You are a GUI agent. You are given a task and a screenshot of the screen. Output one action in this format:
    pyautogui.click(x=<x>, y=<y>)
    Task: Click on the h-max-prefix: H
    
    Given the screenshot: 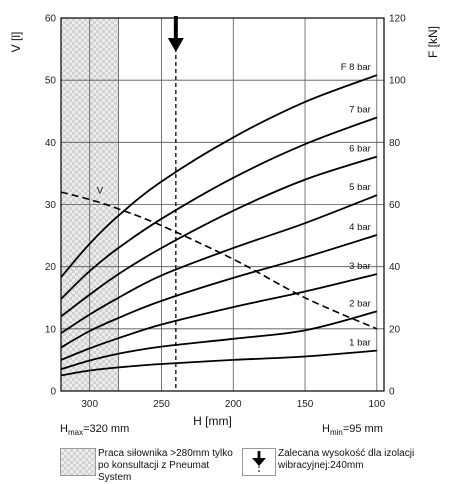 What is the action you would take?
    pyautogui.click(x=64, y=429)
    